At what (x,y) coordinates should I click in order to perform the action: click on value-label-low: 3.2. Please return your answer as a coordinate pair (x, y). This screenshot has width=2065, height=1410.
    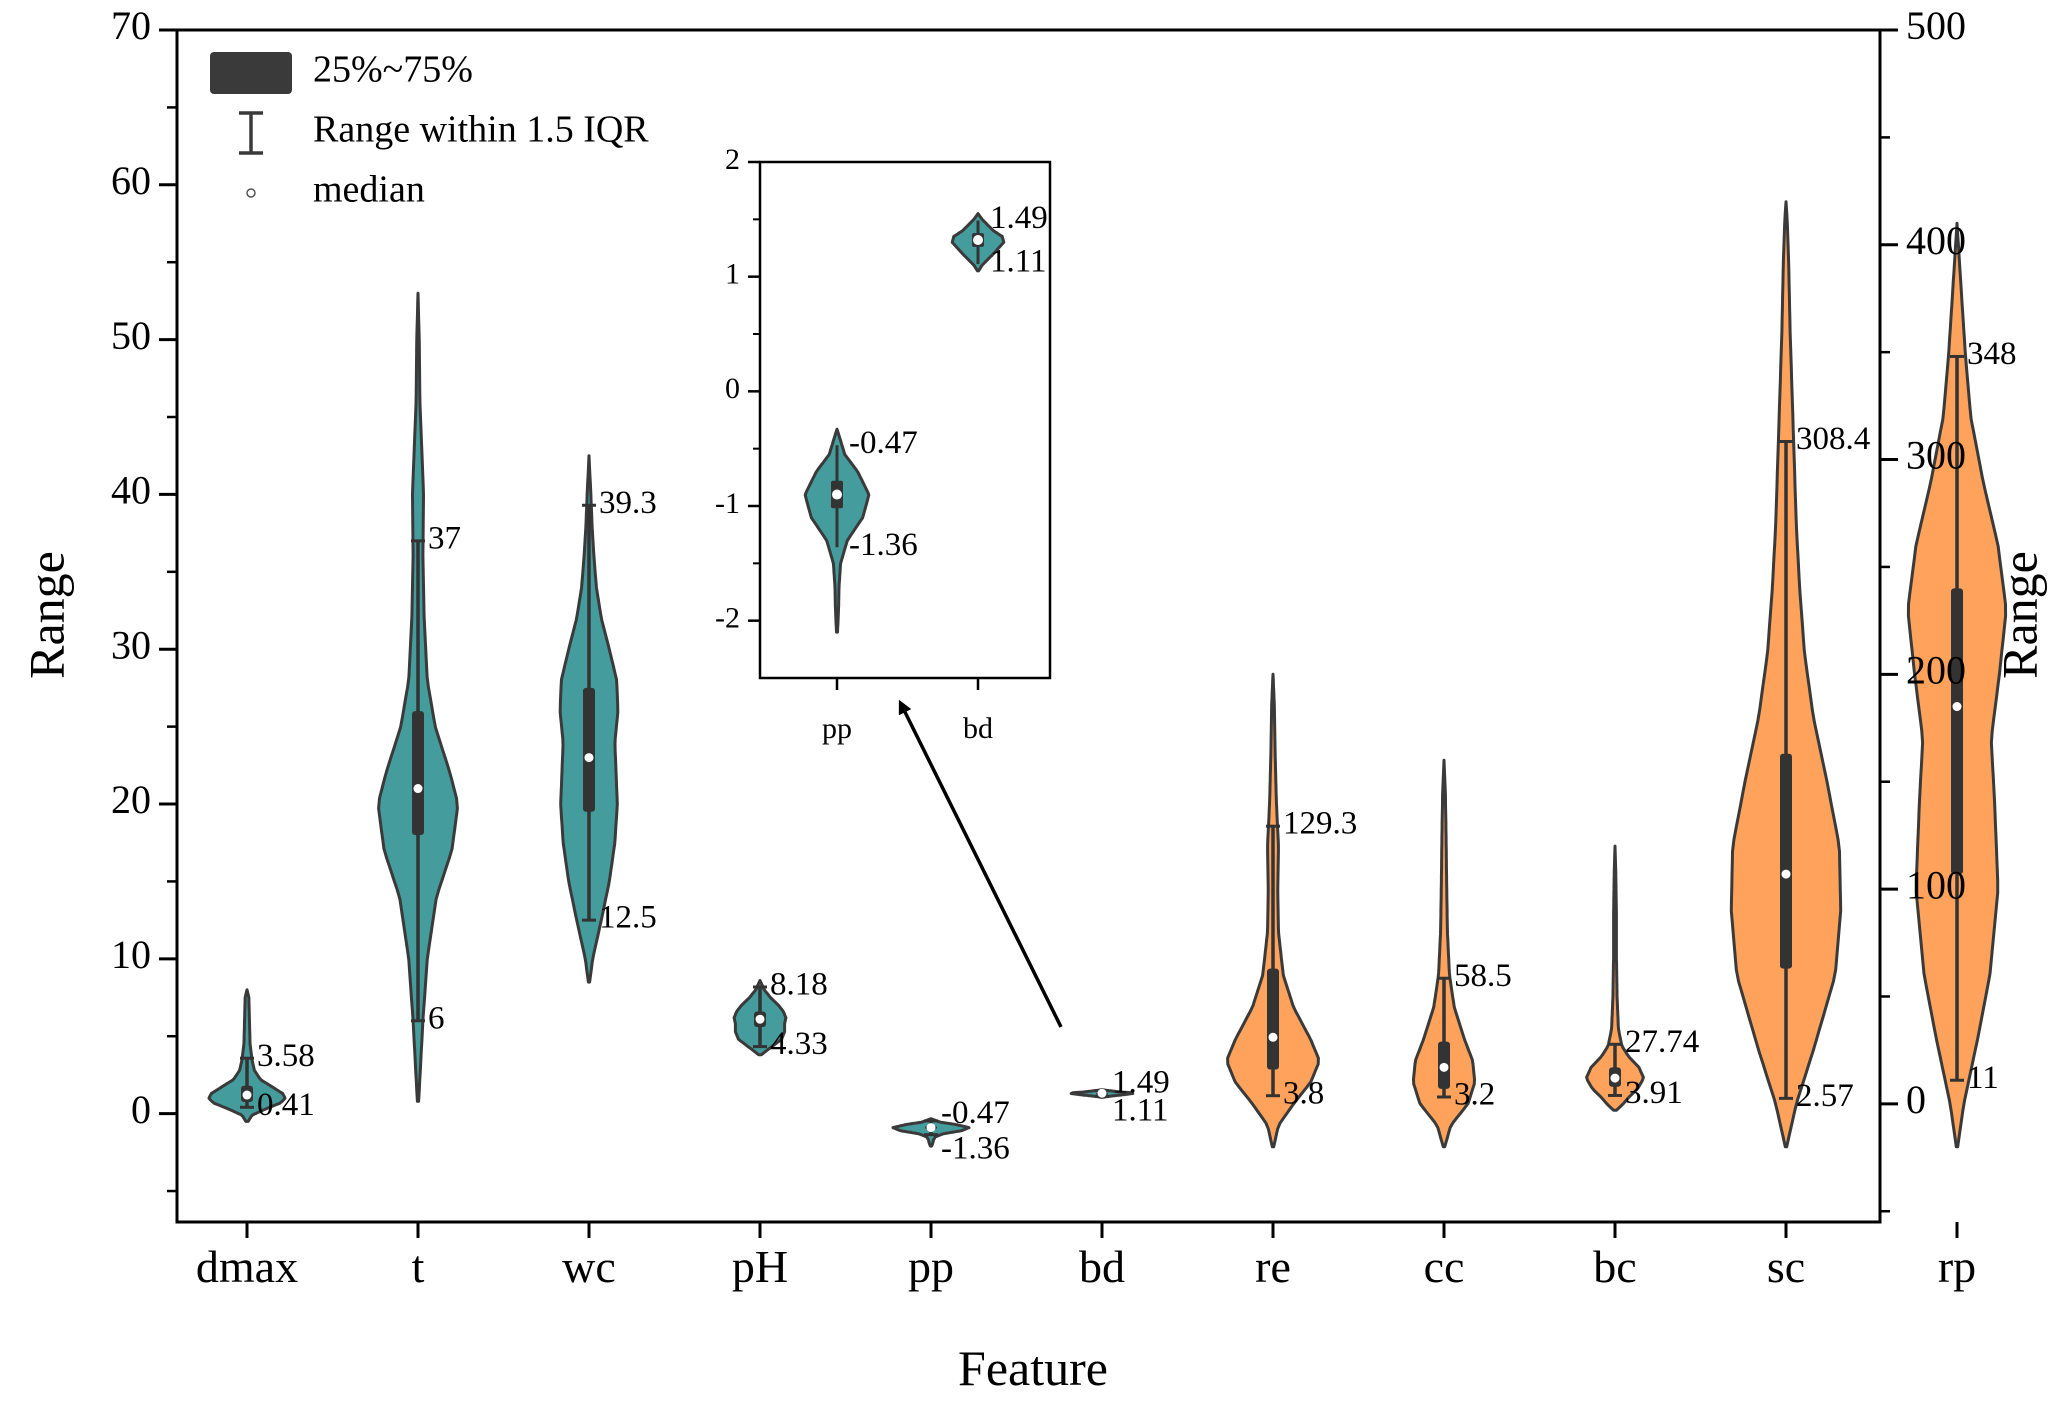
    Looking at the image, I should click on (1474, 1095).